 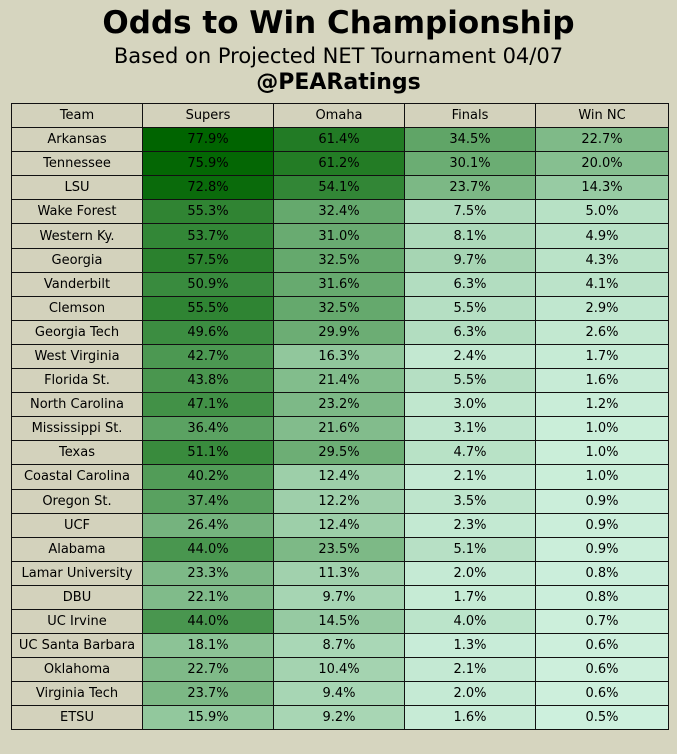 I want to click on team-cell: Tennessee, so click(x=77, y=164).